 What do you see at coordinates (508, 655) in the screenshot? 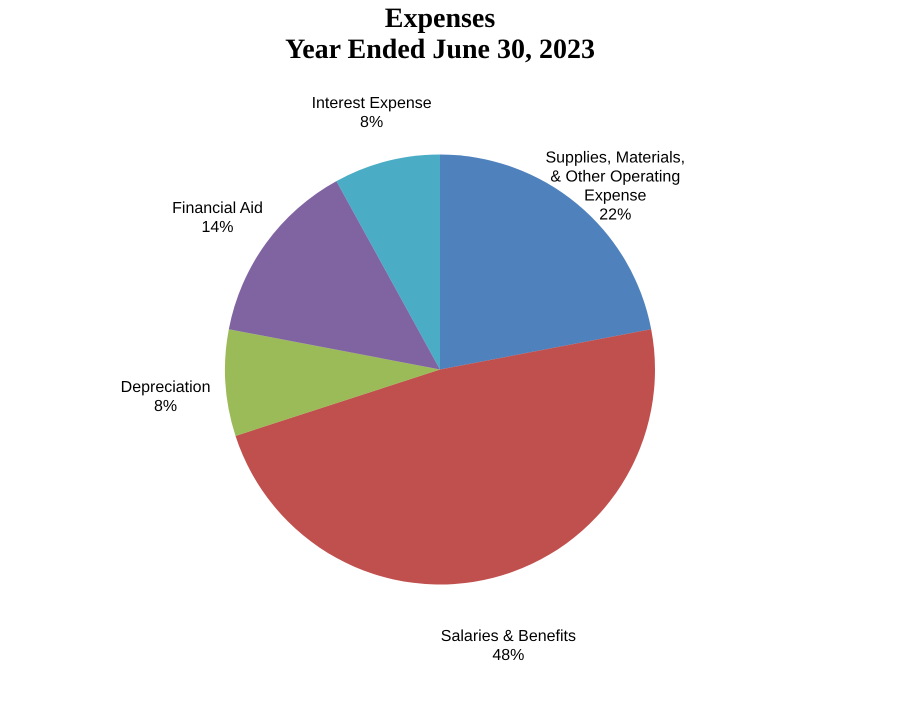
I see `data-label: 48%` at bounding box center [508, 655].